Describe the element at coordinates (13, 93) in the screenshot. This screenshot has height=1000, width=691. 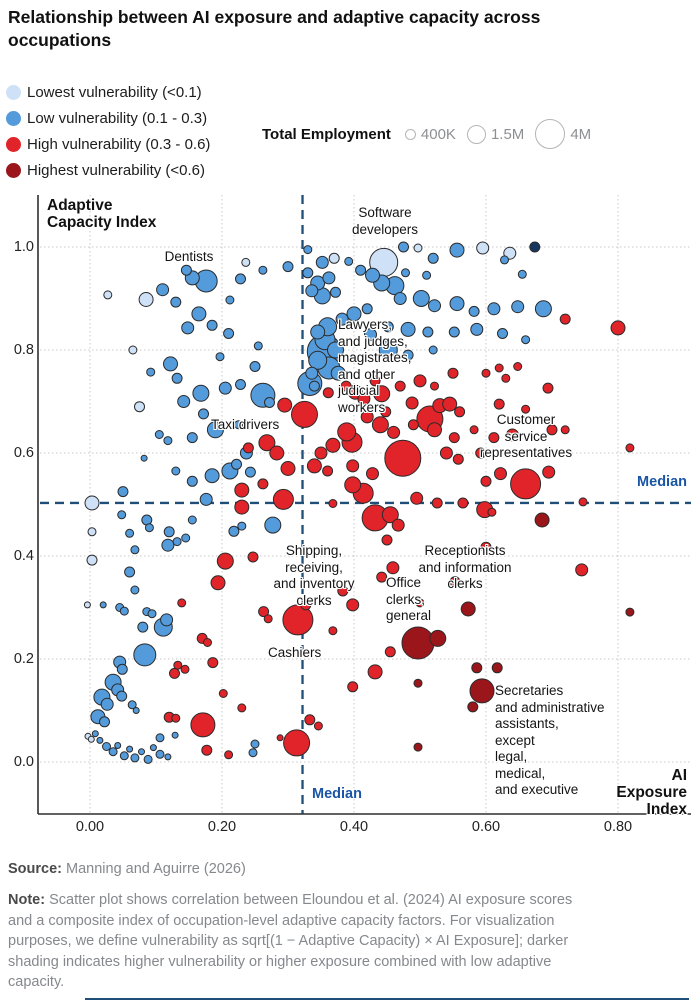
I see `legend-dot-icon` at that location.